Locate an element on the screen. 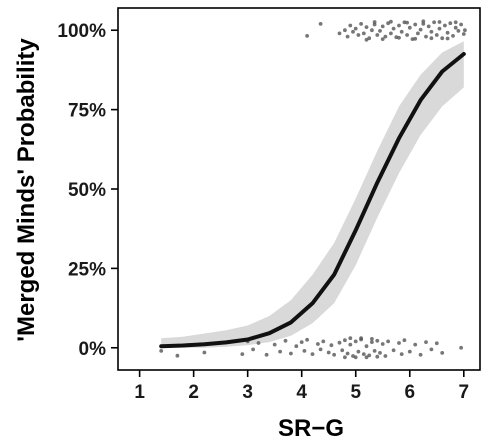  x-tick-label: 5 is located at coordinates (355, 392).